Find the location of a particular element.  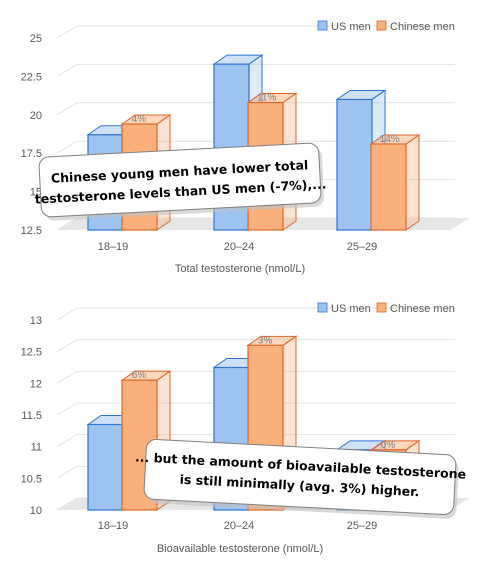

y-tick-label: 15 is located at coordinates (36, 193).